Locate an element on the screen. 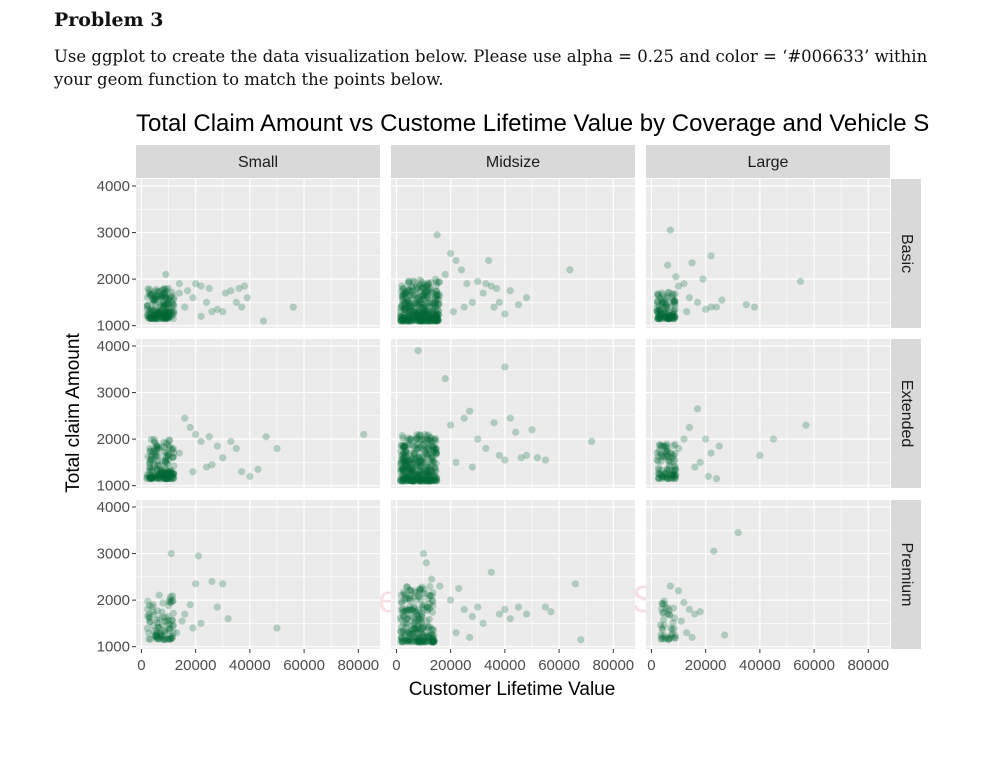 The width and height of the screenshot is (992, 759). x-tick-label: 40000 is located at coordinates (250, 665).